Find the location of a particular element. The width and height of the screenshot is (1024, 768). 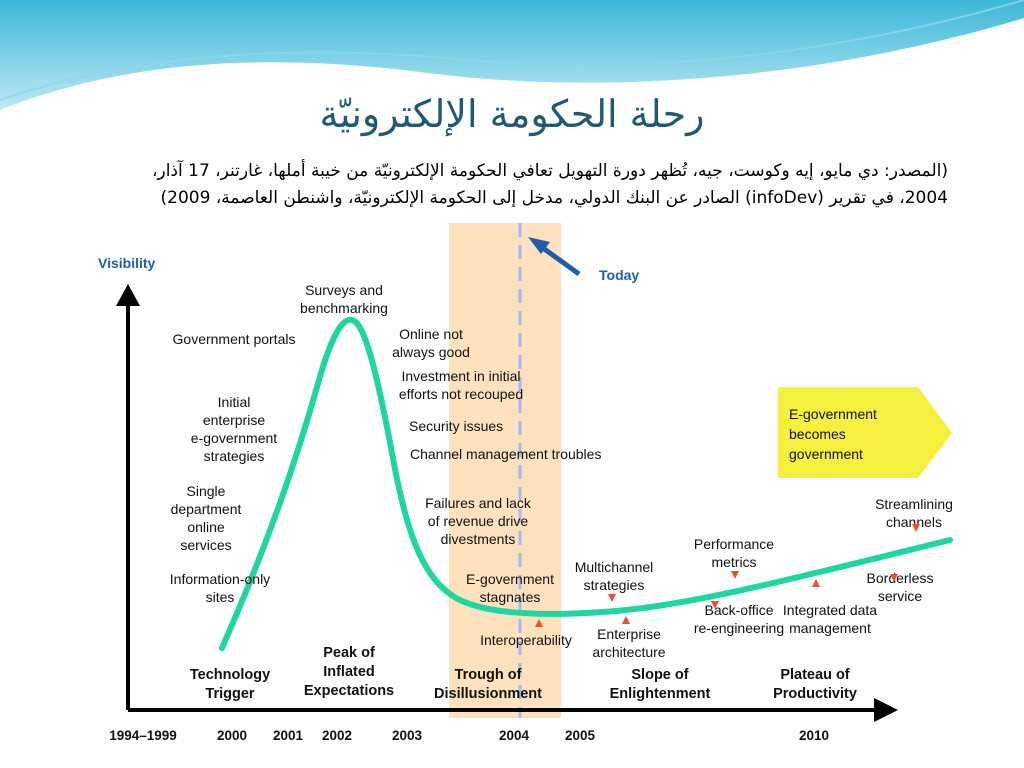

x-tick-label-3: 2001 is located at coordinates (288, 735).